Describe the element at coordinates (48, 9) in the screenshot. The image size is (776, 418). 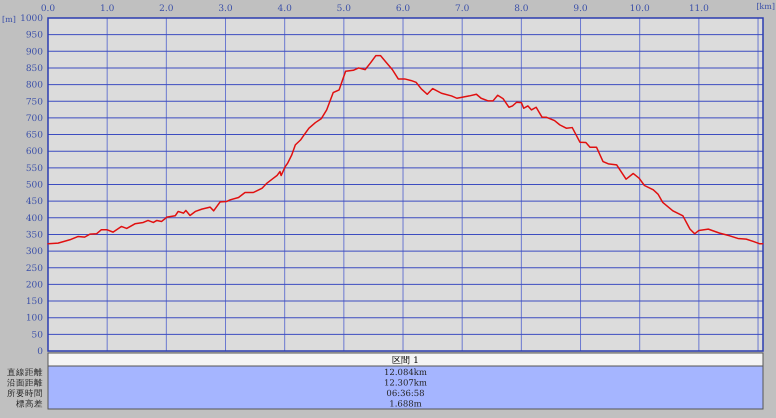
I see `x-tick-label: 0.0` at that location.